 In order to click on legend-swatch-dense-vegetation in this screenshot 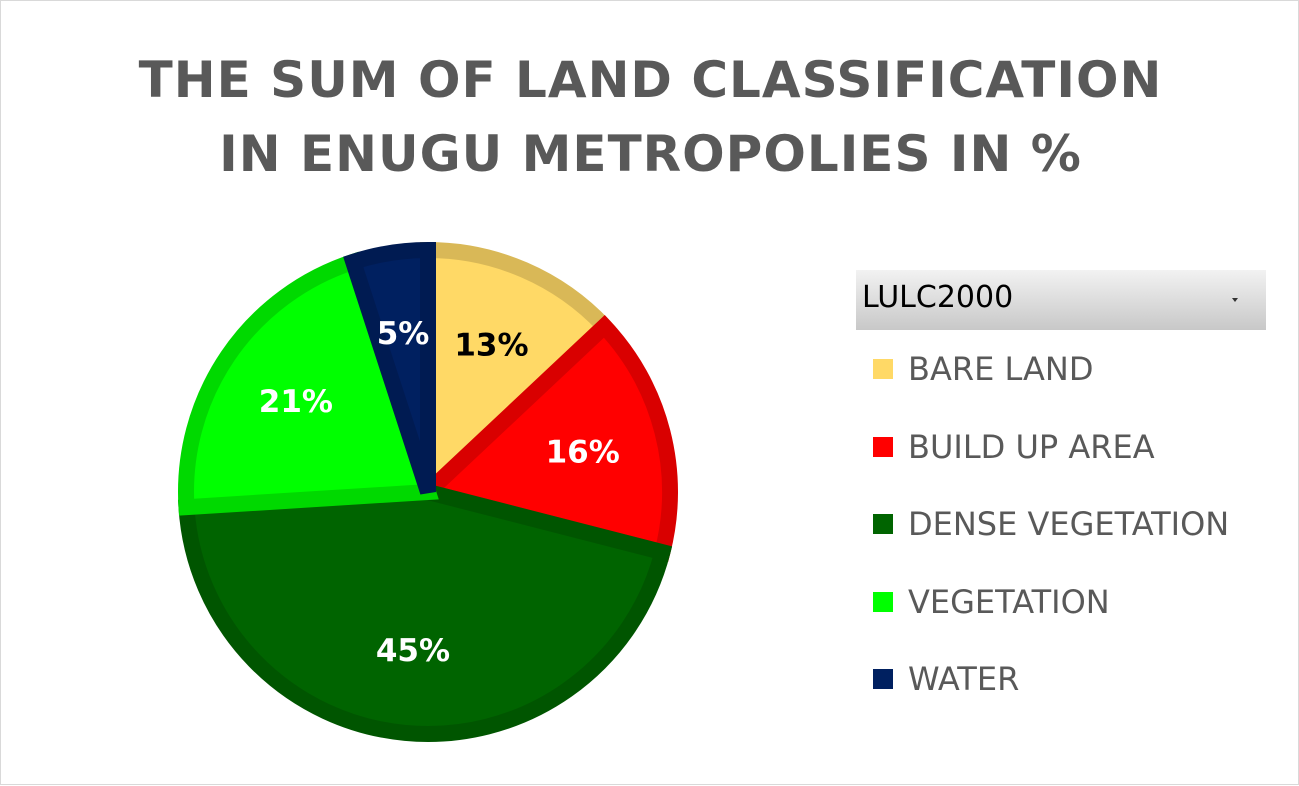, I will do `click(883, 524)`.